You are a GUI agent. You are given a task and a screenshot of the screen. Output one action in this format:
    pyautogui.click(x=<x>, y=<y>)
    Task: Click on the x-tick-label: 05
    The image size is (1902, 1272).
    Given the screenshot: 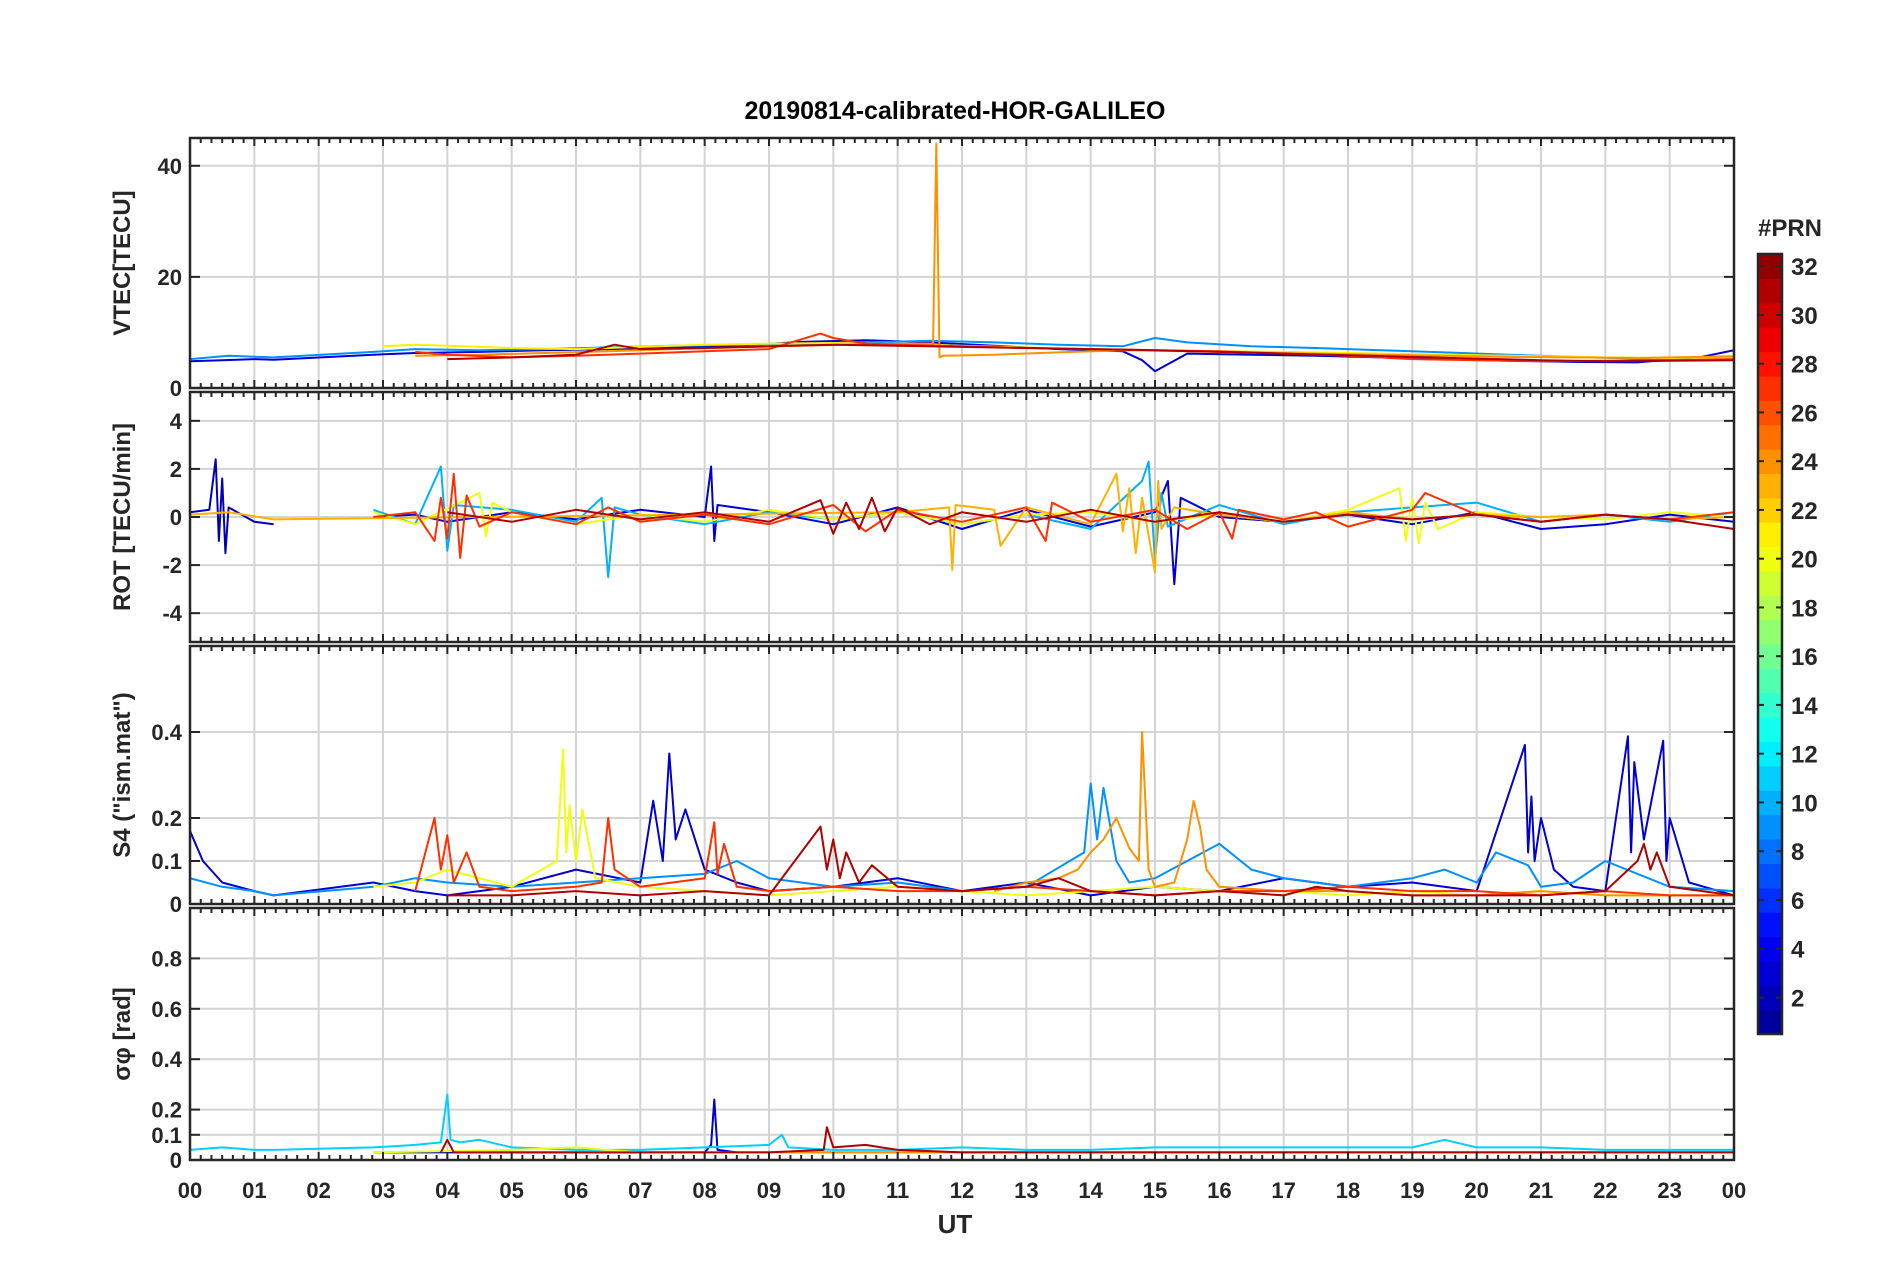 What is the action you would take?
    pyautogui.click(x=511, y=1190)
    